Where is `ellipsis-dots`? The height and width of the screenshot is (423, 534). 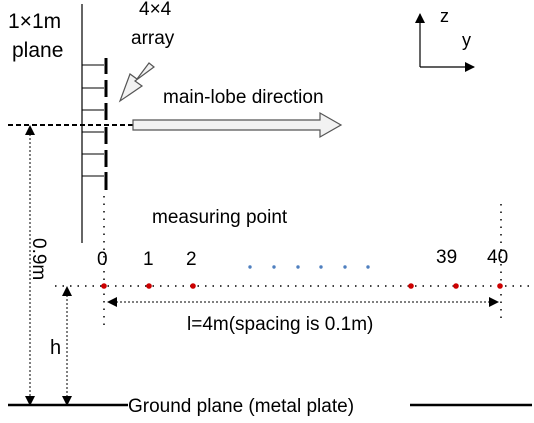
ellipsis-dots is located at coordinates (309, 267).